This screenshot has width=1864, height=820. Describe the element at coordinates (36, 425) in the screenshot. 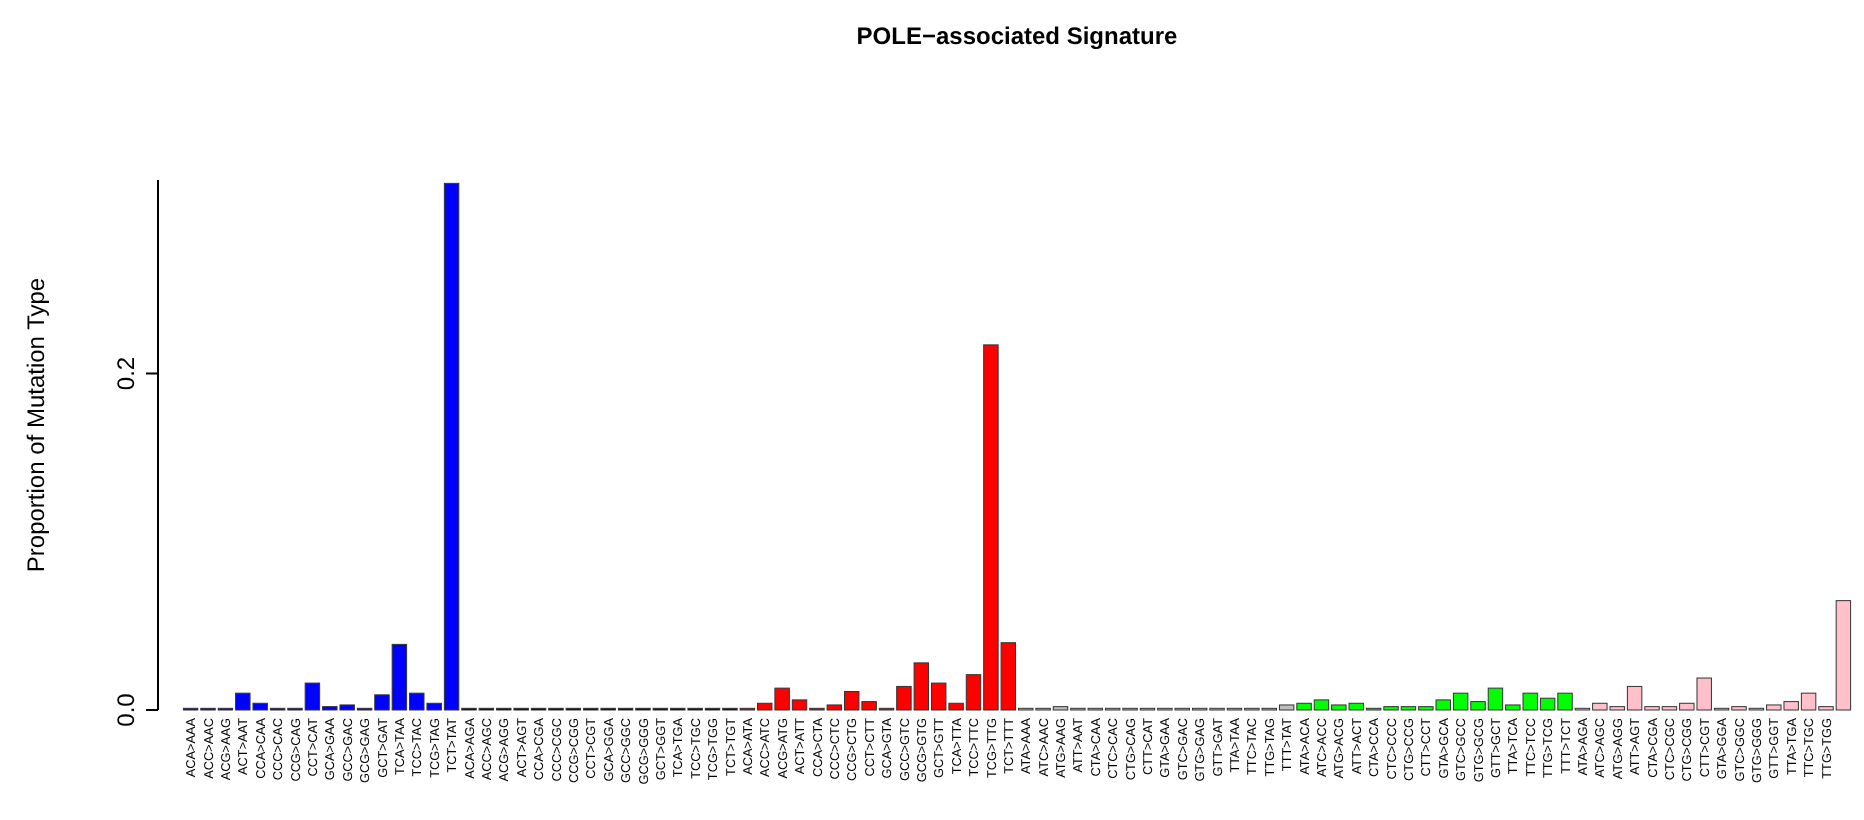

I see `y-axis-title: Proportion of Mutation Type` at that location.